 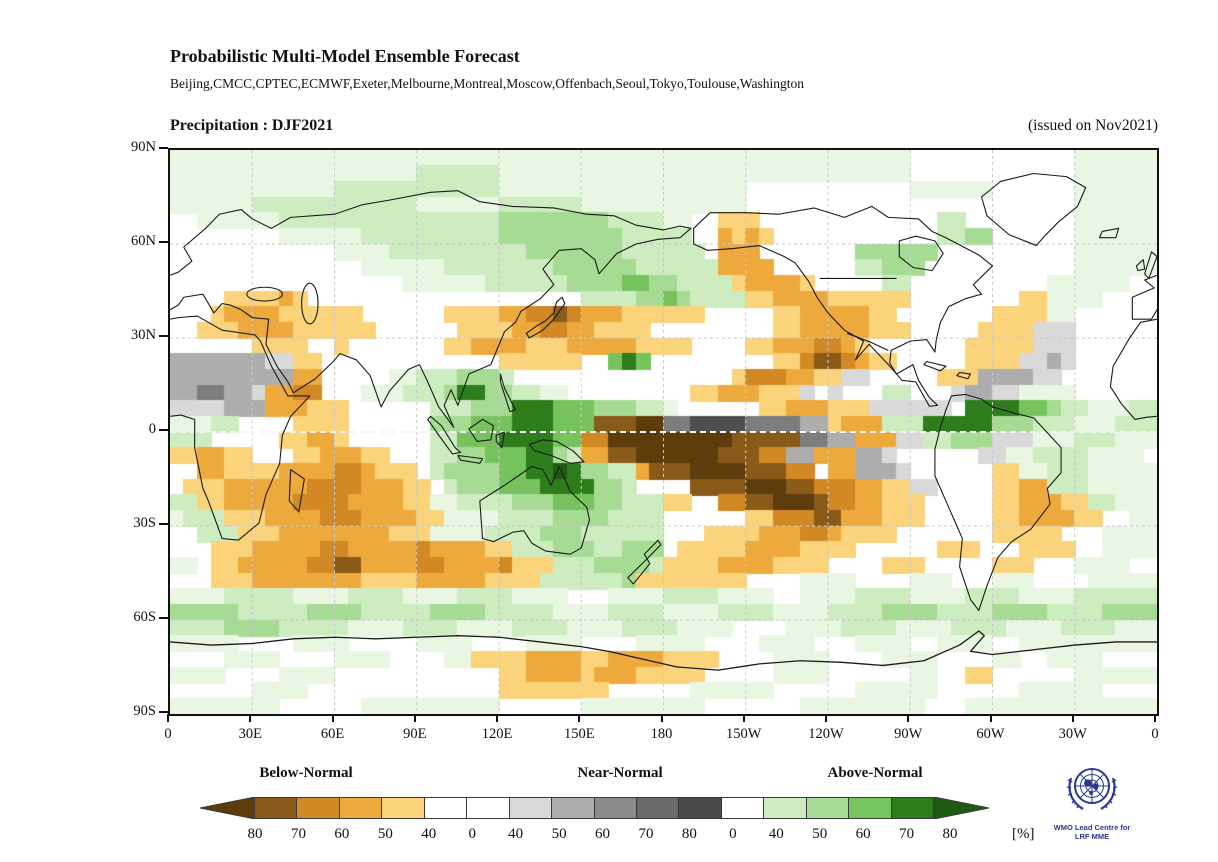 What do you see at coordinates (579, 734) in the screenshot?
I see `lon-tick-label: 150E` at bounding box center [579, 734].